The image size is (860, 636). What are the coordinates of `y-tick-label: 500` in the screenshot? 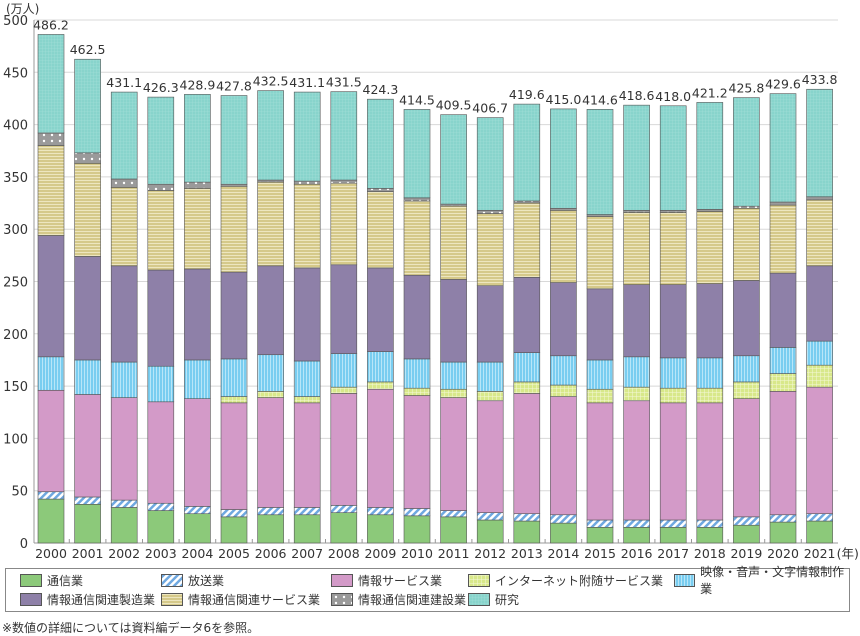 It's located at (15, 21).